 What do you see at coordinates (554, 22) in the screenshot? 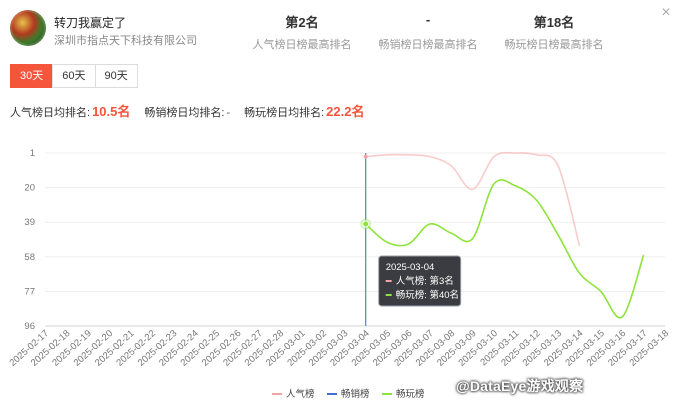
I see `stat-playtime-value: 第18名` at bounding box center [554, 22].